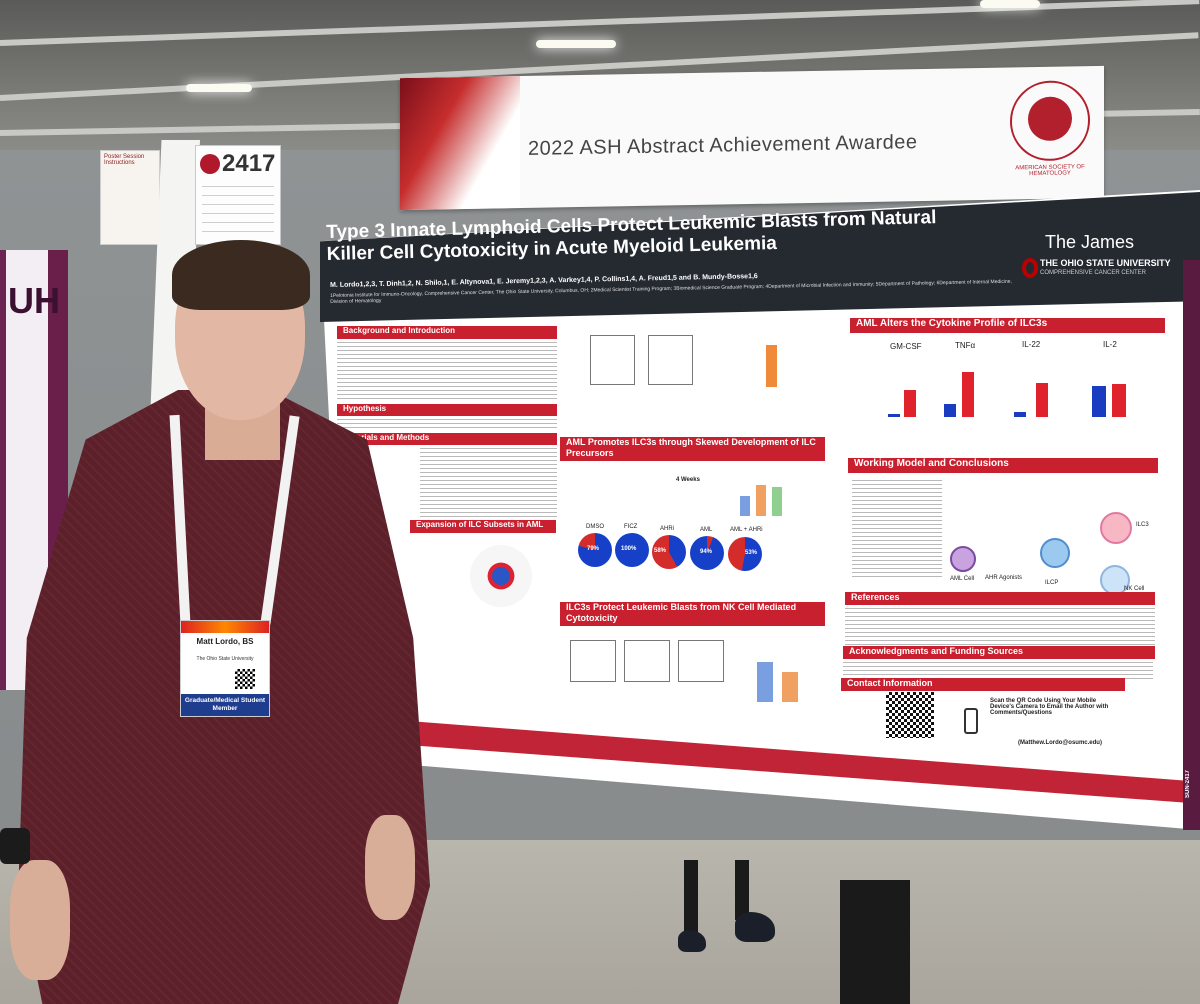  I want to click on pie-chart-aml, so click(707, 553).